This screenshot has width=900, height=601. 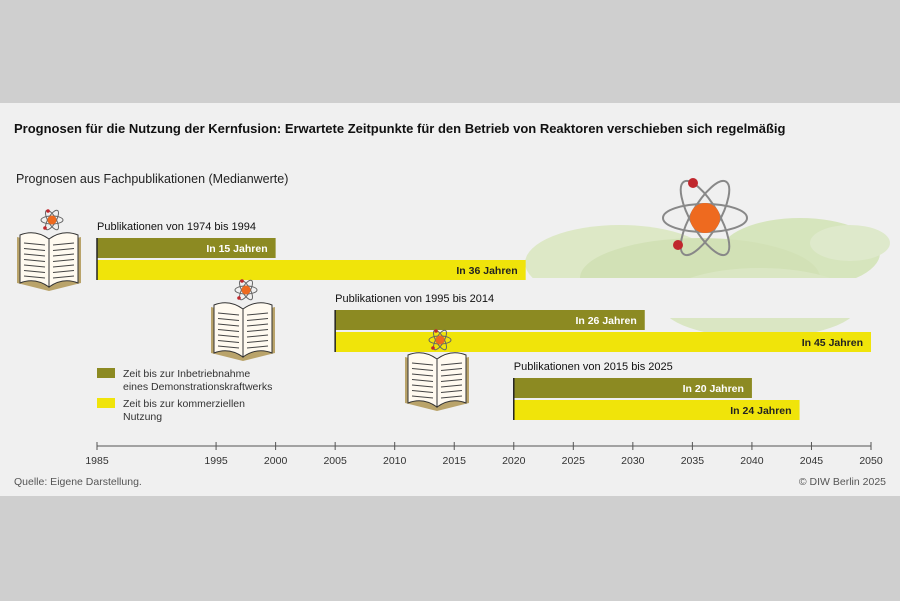 What do you see at coordinates (752, 461) in the screenshot?
I see `x-tick-label: 2040` at bounding box center [752, 461].